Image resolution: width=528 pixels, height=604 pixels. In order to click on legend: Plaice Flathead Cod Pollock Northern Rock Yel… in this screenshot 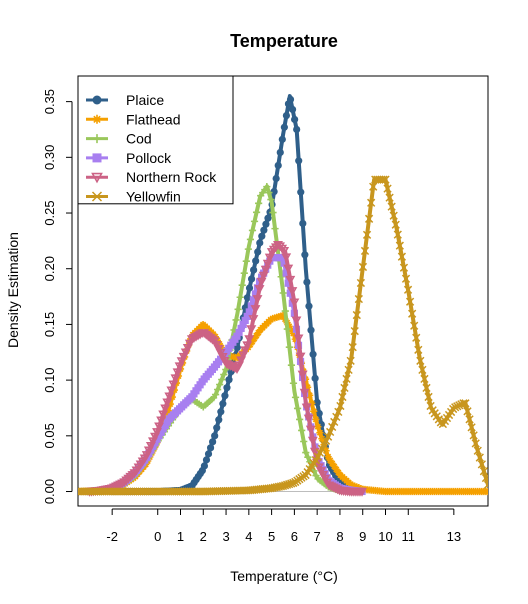, I will do `click(155, 140)`.